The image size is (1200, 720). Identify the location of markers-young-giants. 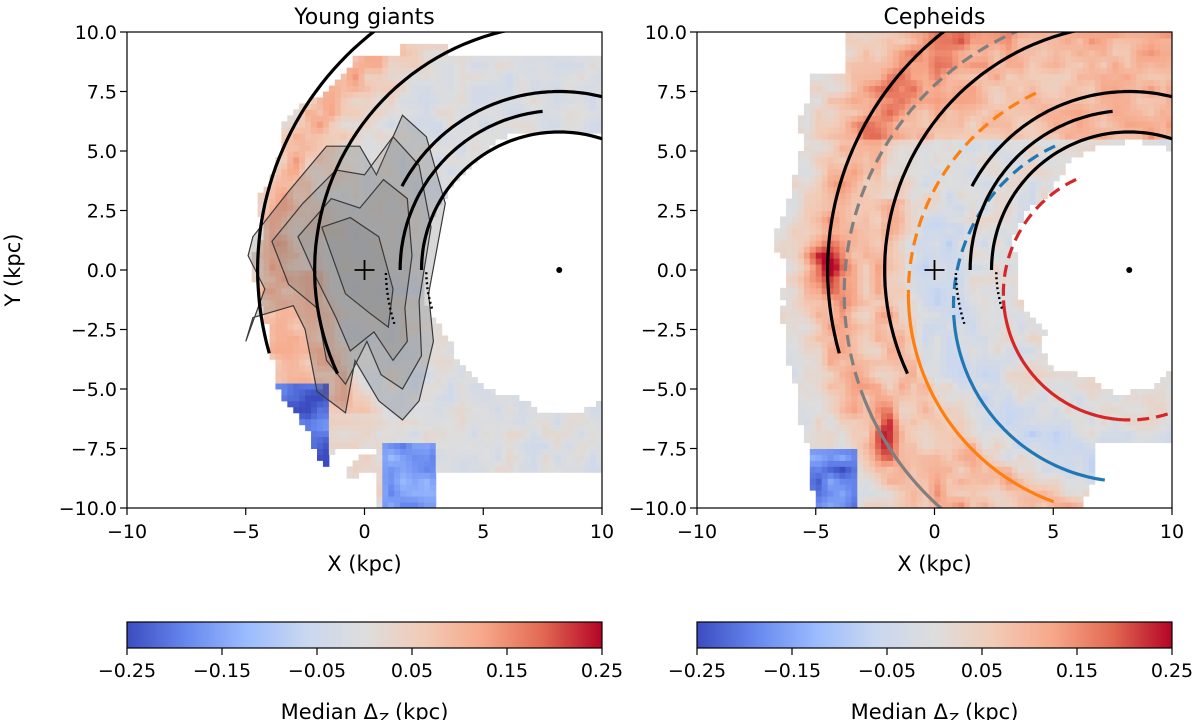
(458, 270).